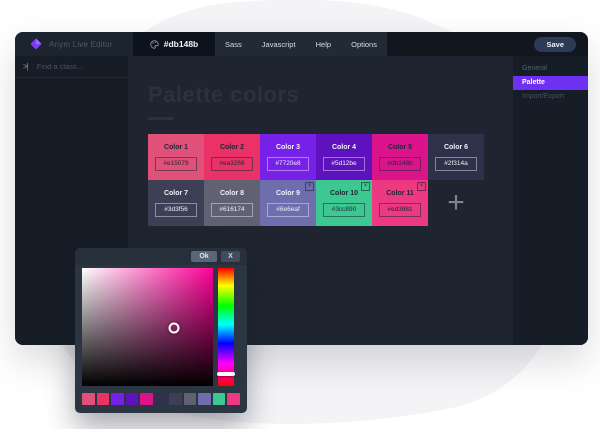 This screenshot has height=429, width=600. What do you see at coordinates (456, 202) in the screenshot?
I see `add-color-button: +` at bounding box center [456, 202].